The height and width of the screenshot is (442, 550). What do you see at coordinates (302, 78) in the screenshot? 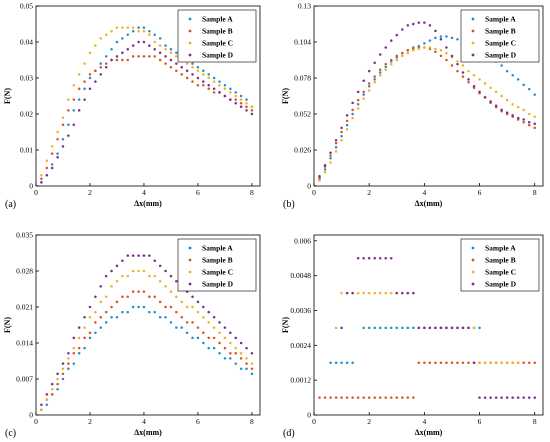
I see `y-tick-label: 0.078` at bounding box center [302, 78].